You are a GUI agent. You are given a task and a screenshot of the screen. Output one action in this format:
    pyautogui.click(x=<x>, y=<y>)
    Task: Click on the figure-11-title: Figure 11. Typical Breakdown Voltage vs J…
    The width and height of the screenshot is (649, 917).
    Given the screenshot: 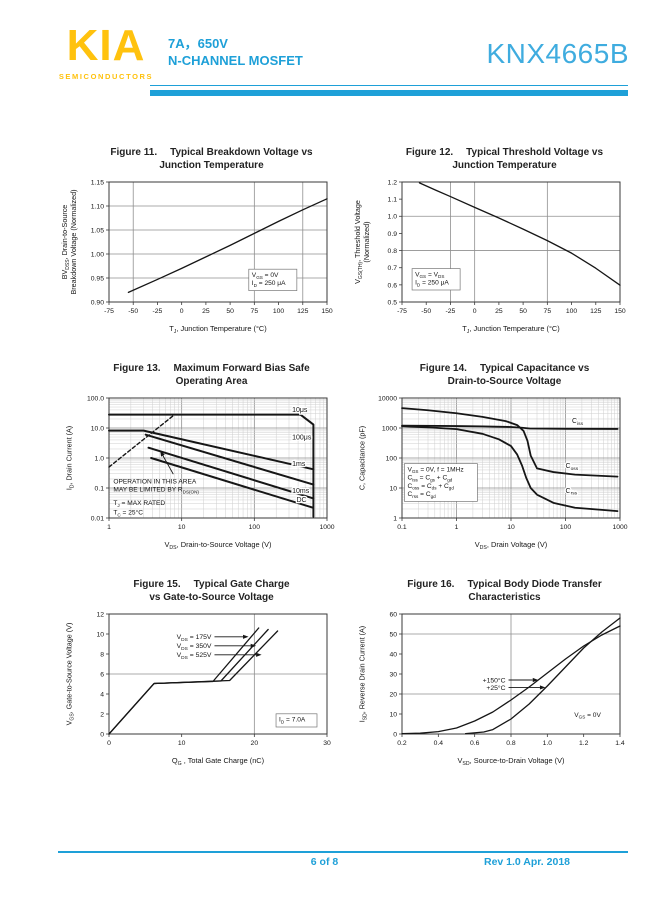 What is the action you would take?
    pyautogui.click(x=197, y=159)
    